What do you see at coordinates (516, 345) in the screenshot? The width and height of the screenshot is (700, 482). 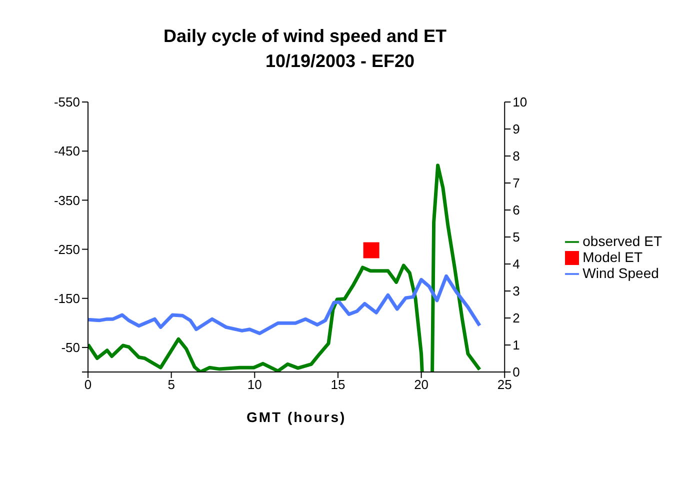 I see `y2-tick-label: 1` at bounding box center [516, 345].